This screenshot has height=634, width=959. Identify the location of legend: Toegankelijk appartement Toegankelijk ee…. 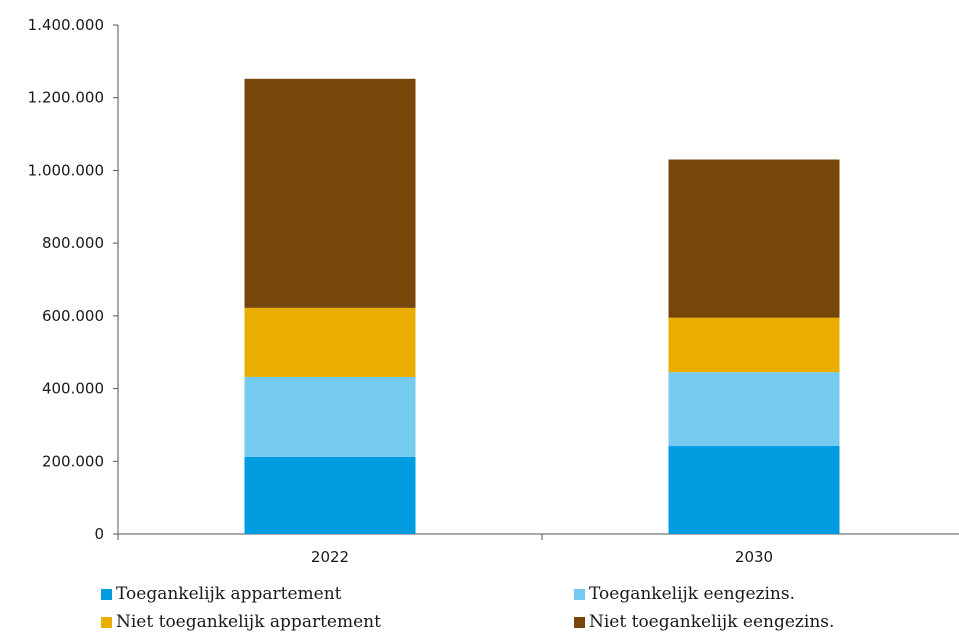
(479, 605).